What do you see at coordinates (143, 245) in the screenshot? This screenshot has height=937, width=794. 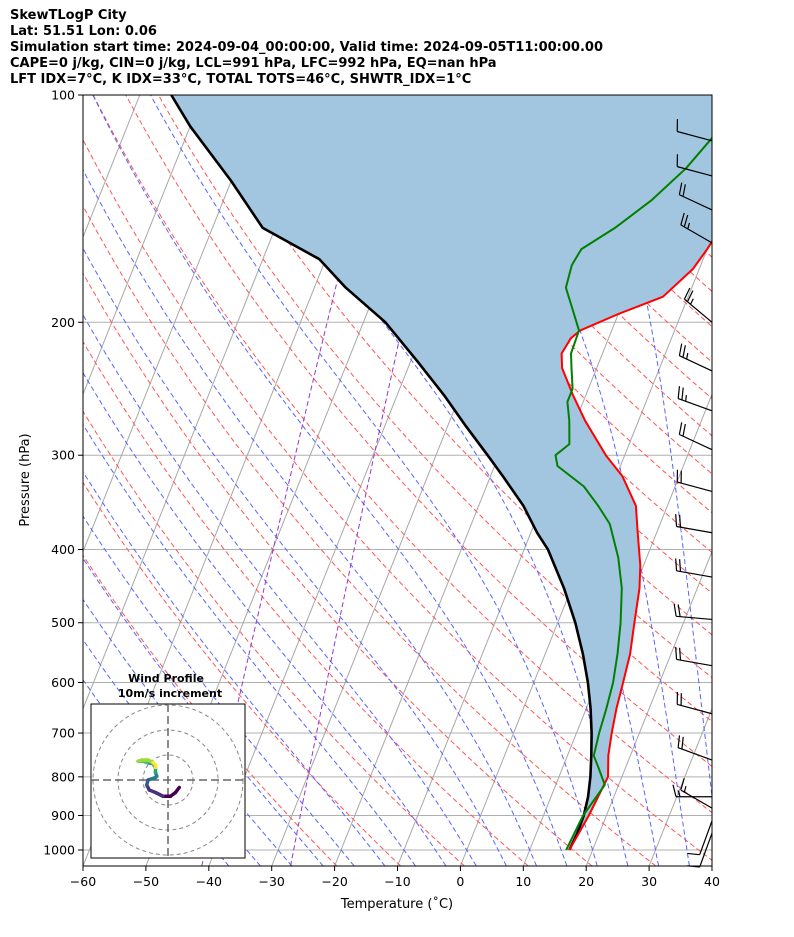 I see `isotherm--90` at bounding box center [143, 245].